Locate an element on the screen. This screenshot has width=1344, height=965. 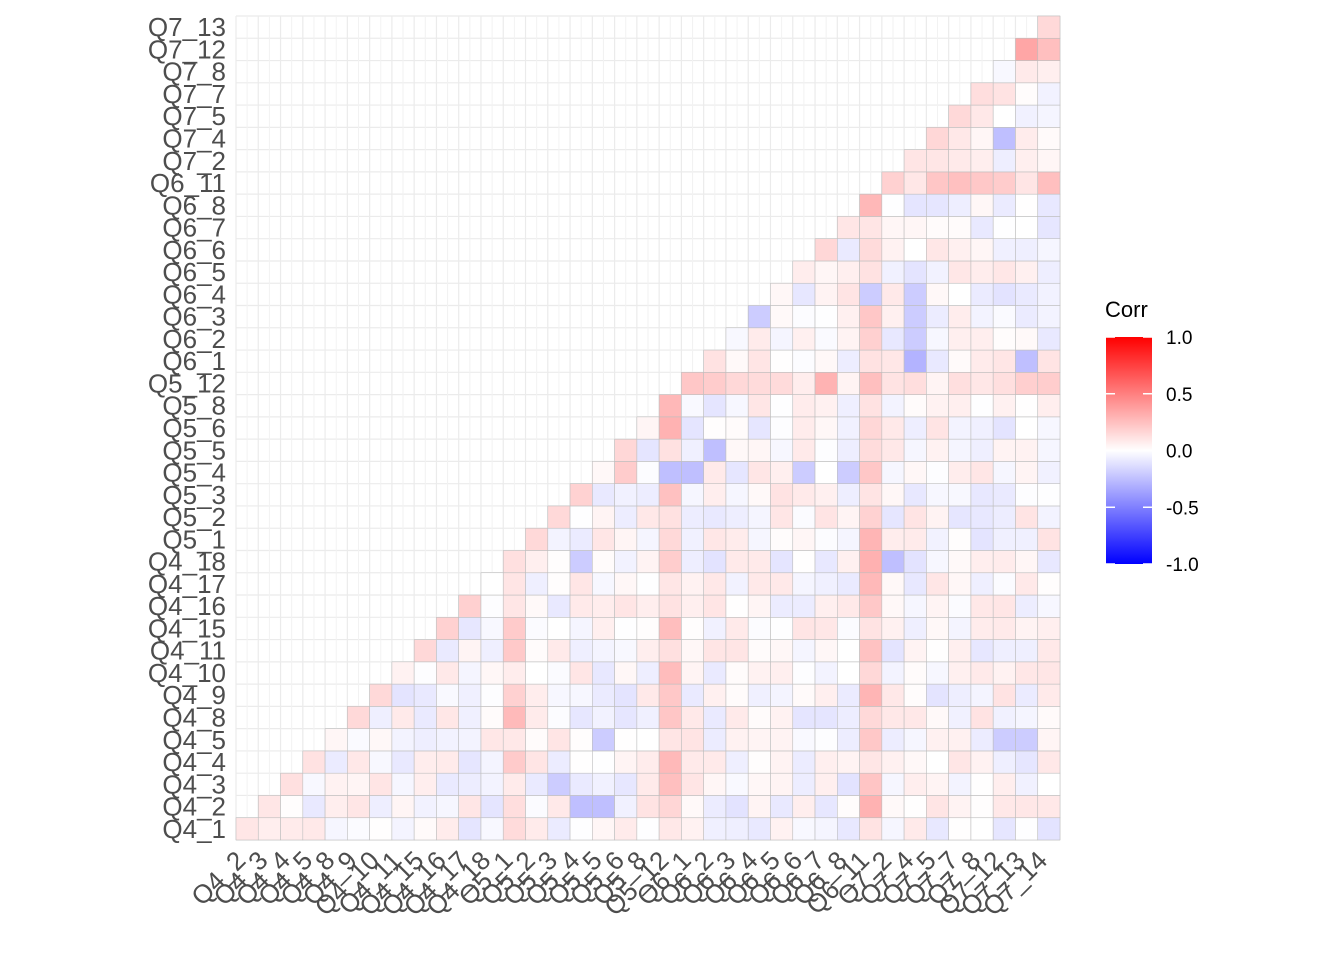
y-tick-label: Q4_2 is located at coordinates (194, 807).